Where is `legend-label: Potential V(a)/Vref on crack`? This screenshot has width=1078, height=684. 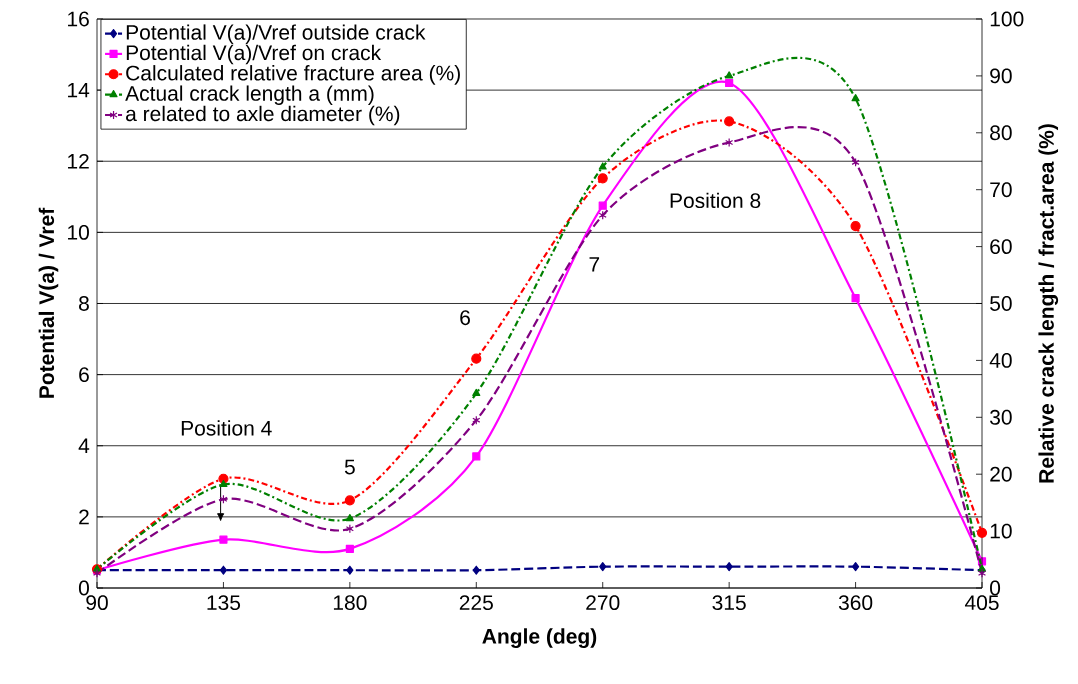
legend-label: Potential V(a)/Vref on crack is located at coordinates (254, 54).